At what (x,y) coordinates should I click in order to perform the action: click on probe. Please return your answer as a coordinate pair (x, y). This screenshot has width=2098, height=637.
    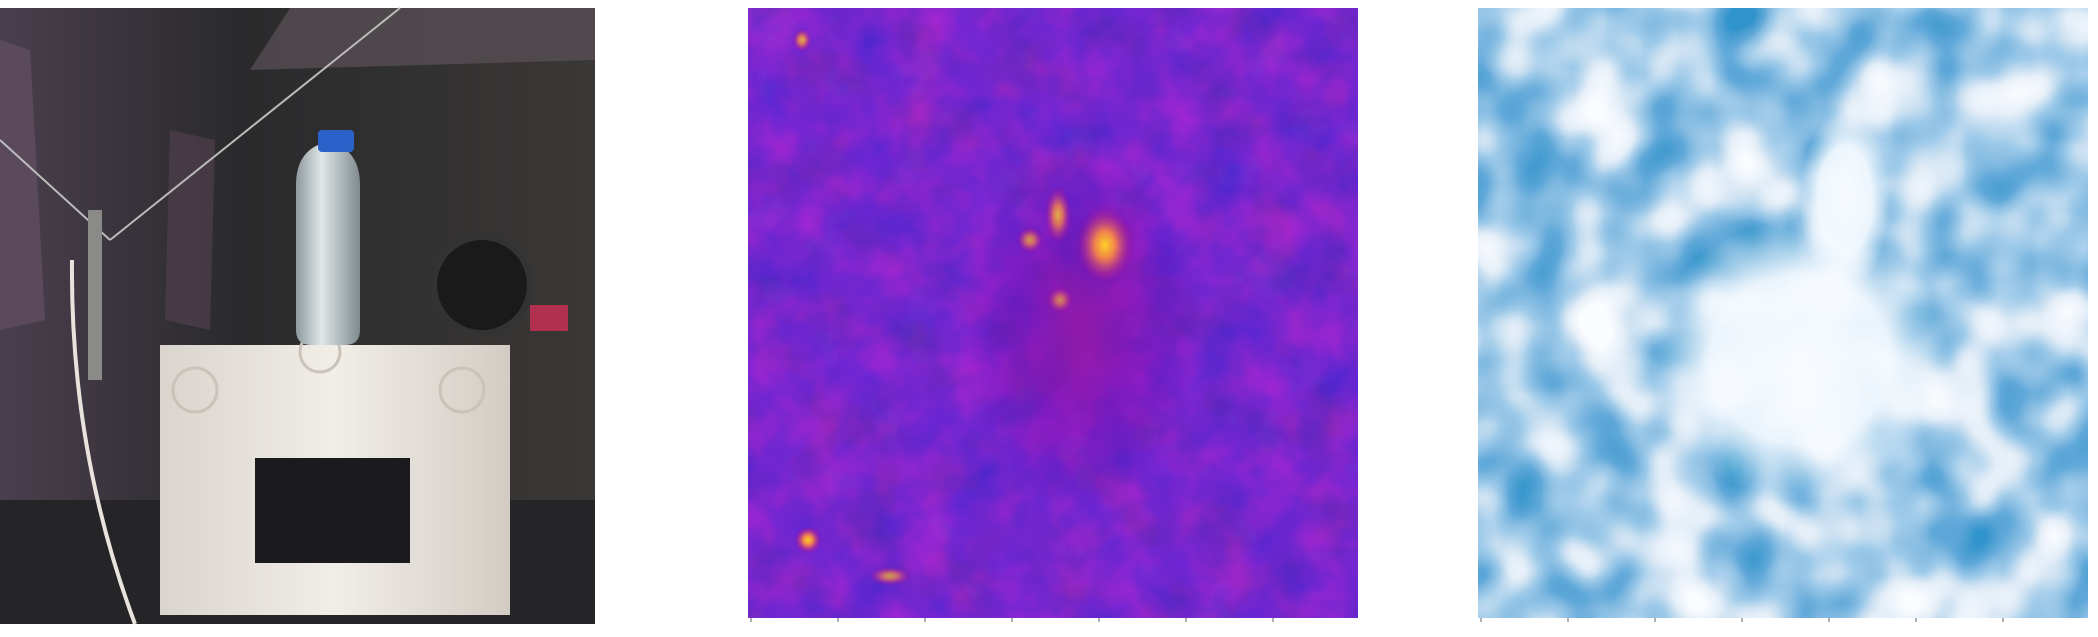
    Looking at the image, I should click on (95, 295).